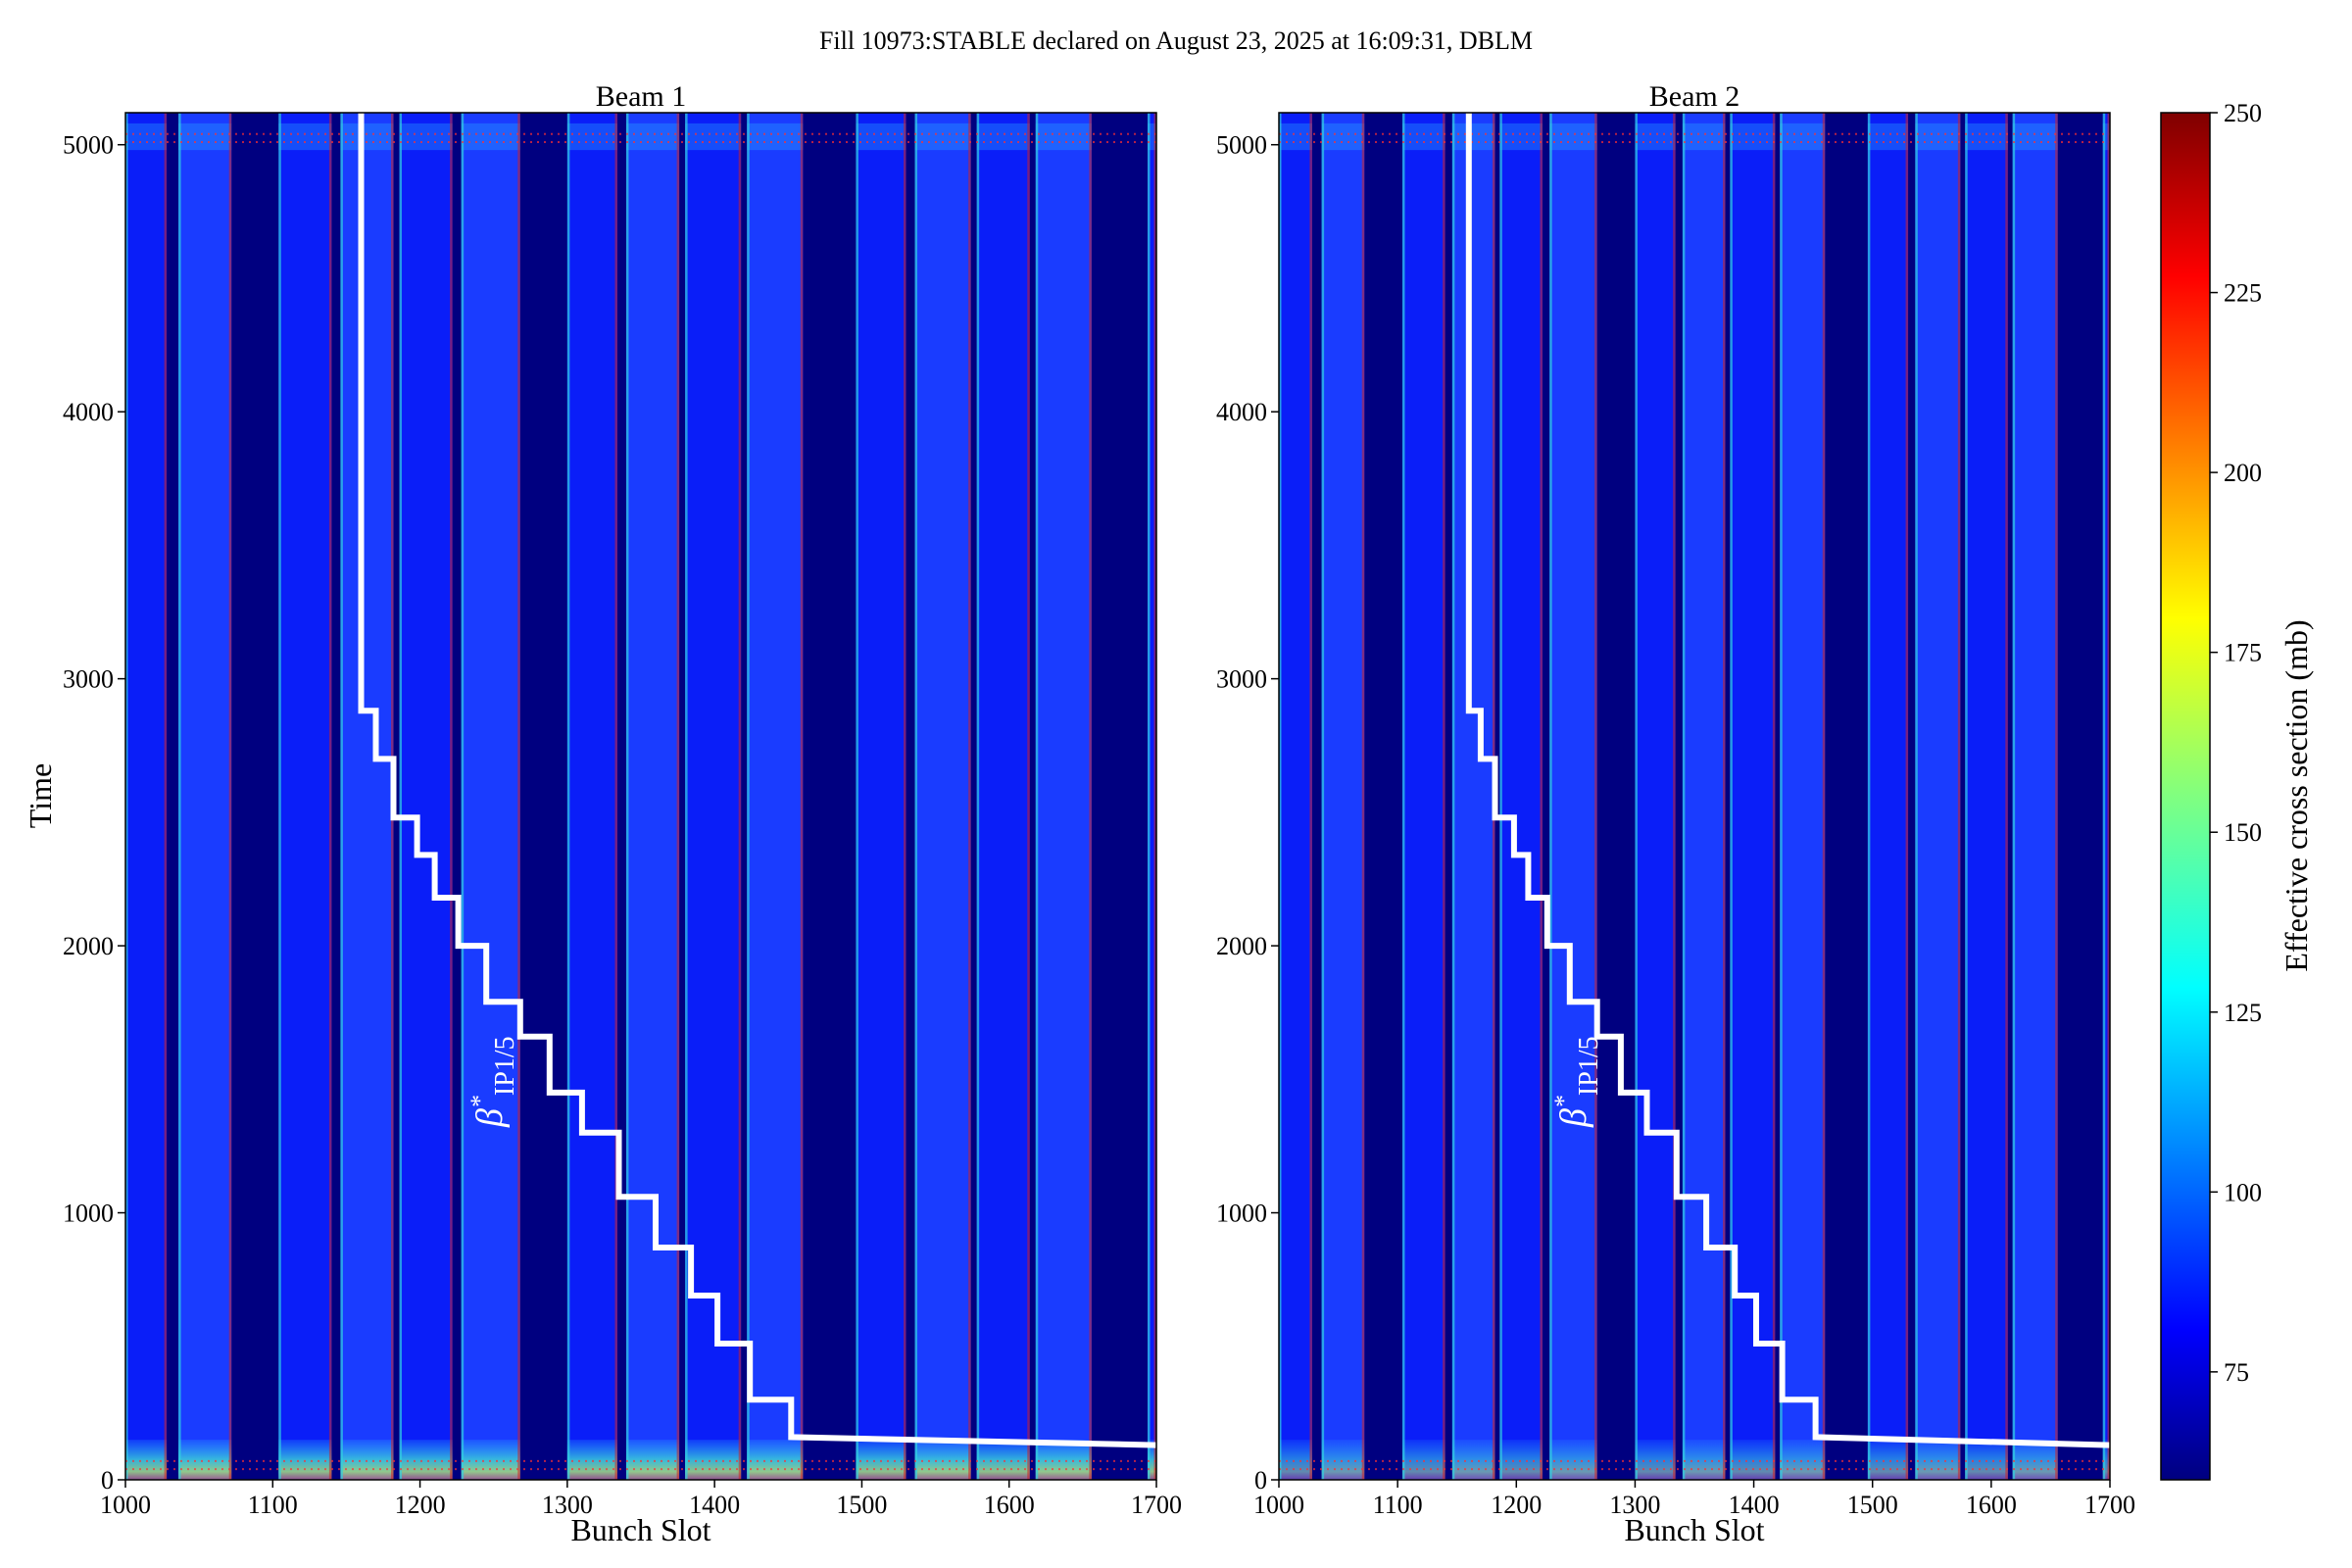 This screenshot has width=2352, height=1568. Describe the element at coordinates (2185, 796) in the screenshot. I see `colorbar-gradient` at that location.